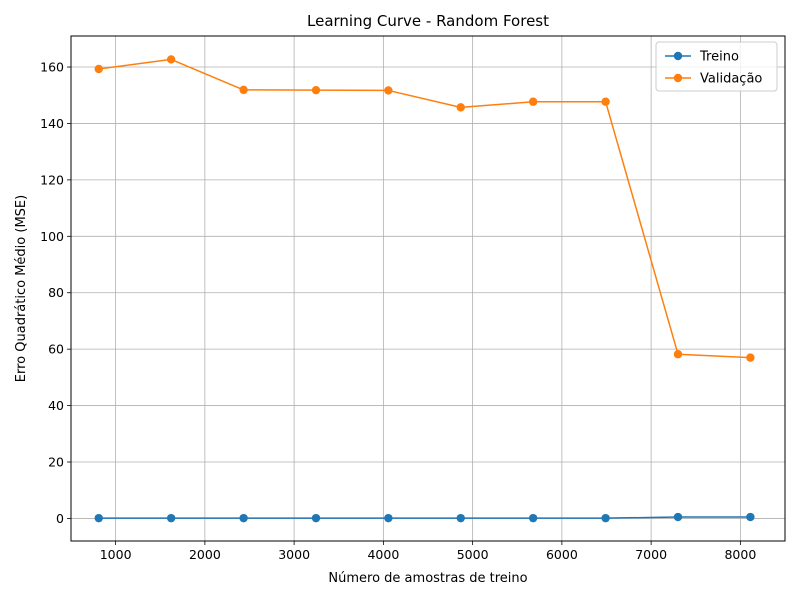 This screenshot has width=800, height=600. What do you see at coordinates (719, 57) in the screenshot?
I see `legend-label: Treino` at bounding box center [719, 57].